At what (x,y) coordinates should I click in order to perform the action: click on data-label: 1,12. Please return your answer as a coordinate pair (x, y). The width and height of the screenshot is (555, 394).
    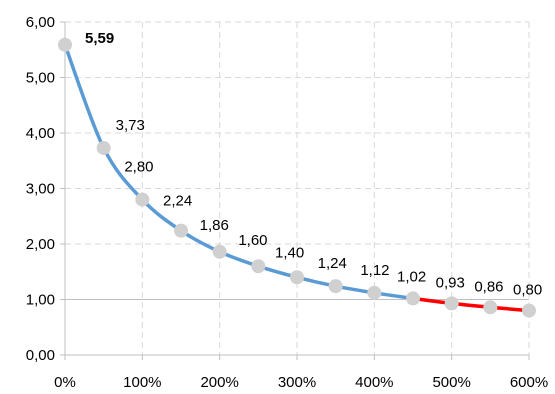
    Looking at the image, I should click on (374, 270).